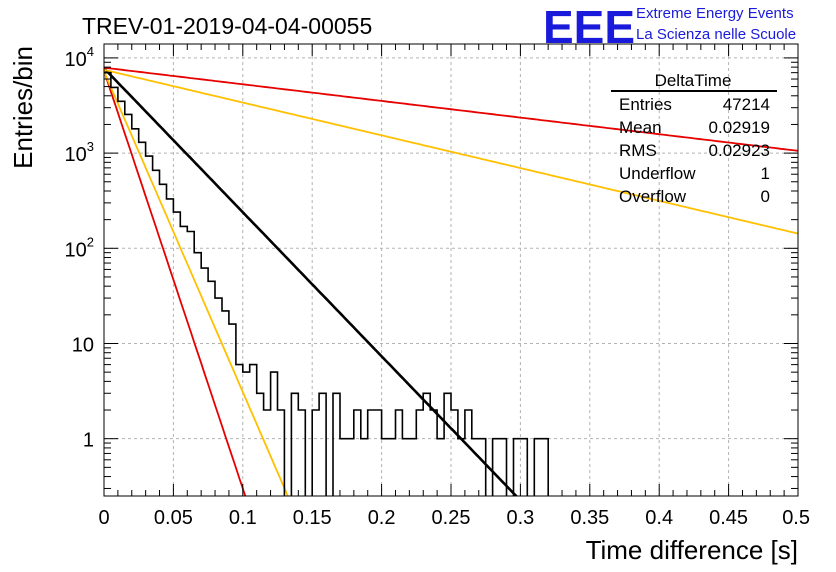 The height and width of the screenshot is (572, 836). I want to click on x-axis-title: Time difference [s], so click(692, 550).